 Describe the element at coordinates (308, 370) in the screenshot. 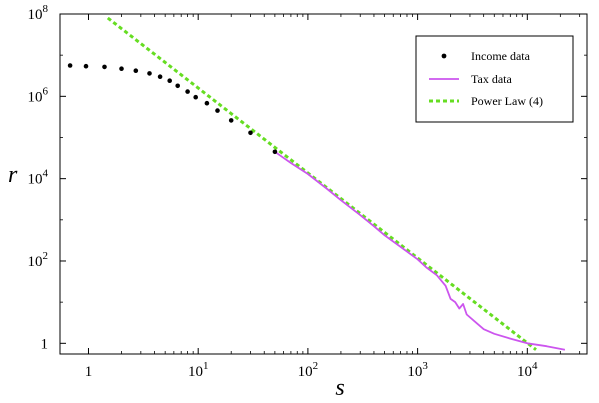

I see `x-tick-label: 10²` at that location.